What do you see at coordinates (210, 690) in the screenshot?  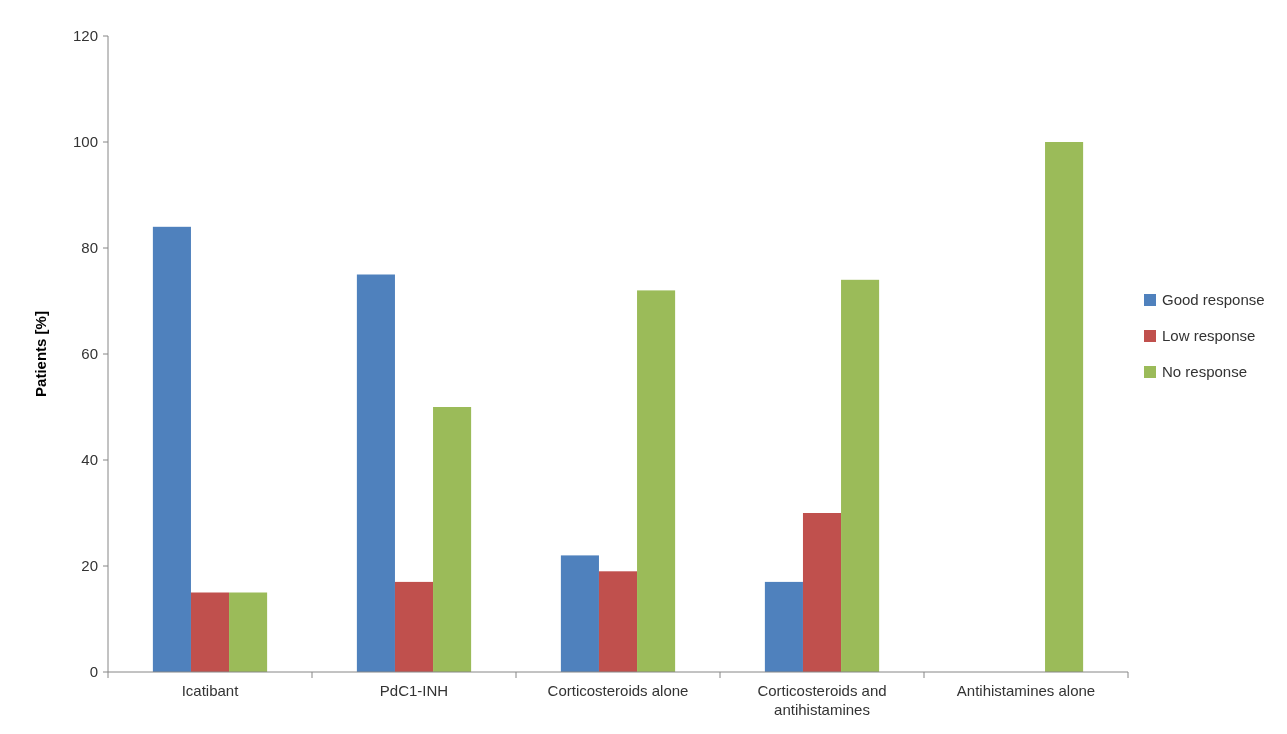 I see `x-tick-label: Icatibant` at bounding box center [210, 690].